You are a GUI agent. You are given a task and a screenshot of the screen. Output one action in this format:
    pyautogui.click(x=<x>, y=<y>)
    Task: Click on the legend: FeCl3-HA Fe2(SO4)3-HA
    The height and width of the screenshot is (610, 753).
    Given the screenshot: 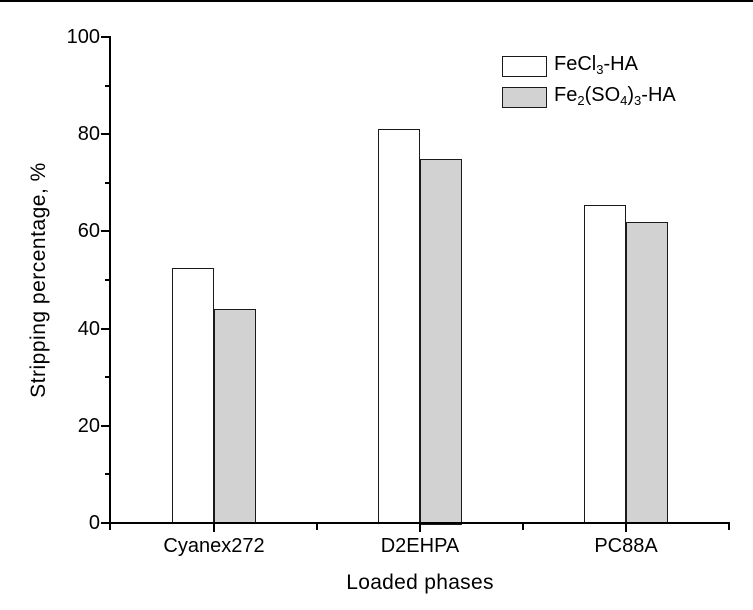 What is the action you would take?
    pyautogui.click(x=589, y=85)
    